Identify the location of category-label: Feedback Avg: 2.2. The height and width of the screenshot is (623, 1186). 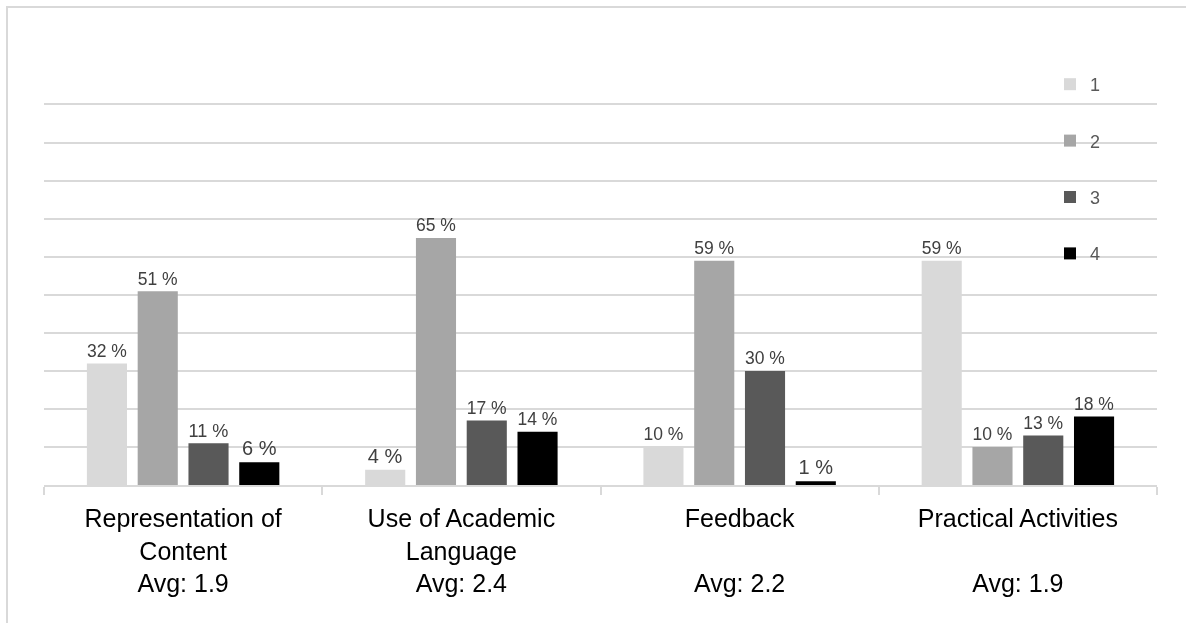
(739, 550).